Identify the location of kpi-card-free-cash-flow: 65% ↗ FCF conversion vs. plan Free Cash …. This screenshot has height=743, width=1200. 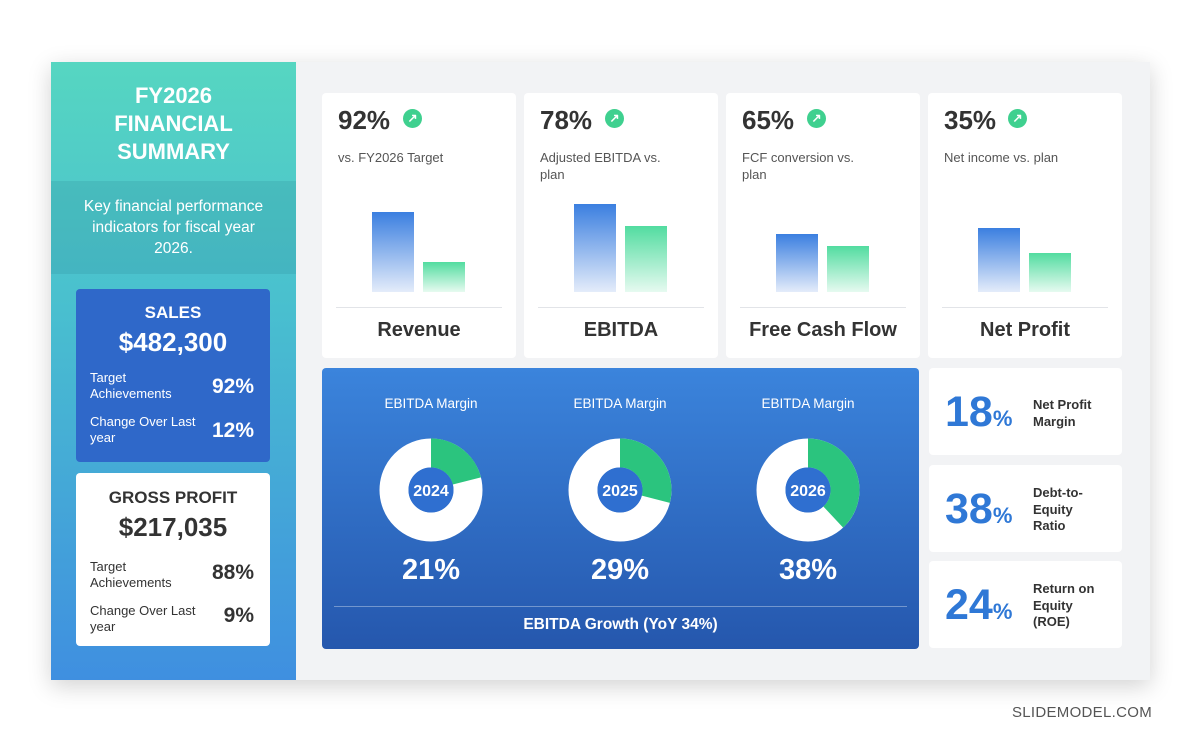
(823, 225).